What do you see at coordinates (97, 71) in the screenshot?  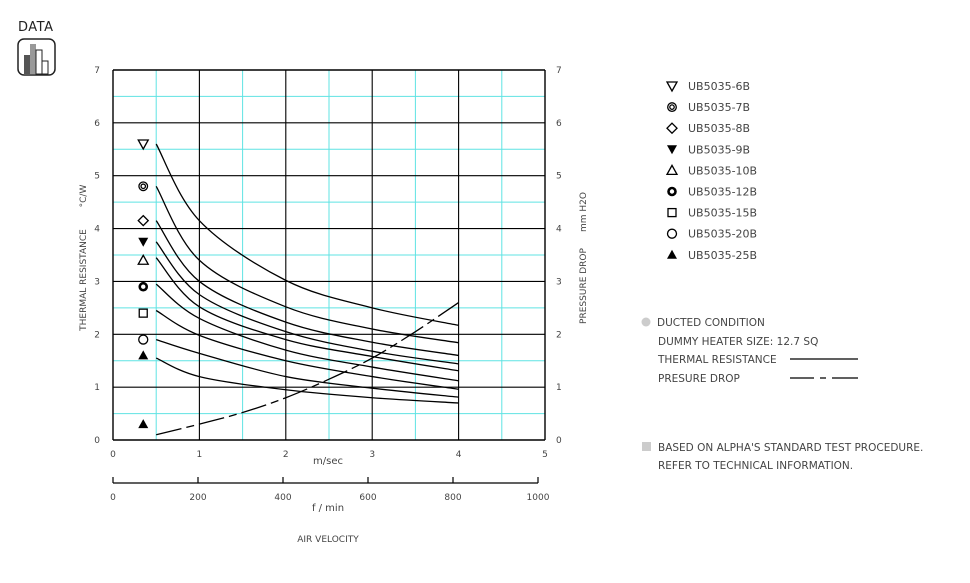 I see `y-left-tick-label: 7` at bounding box center [97, 71].